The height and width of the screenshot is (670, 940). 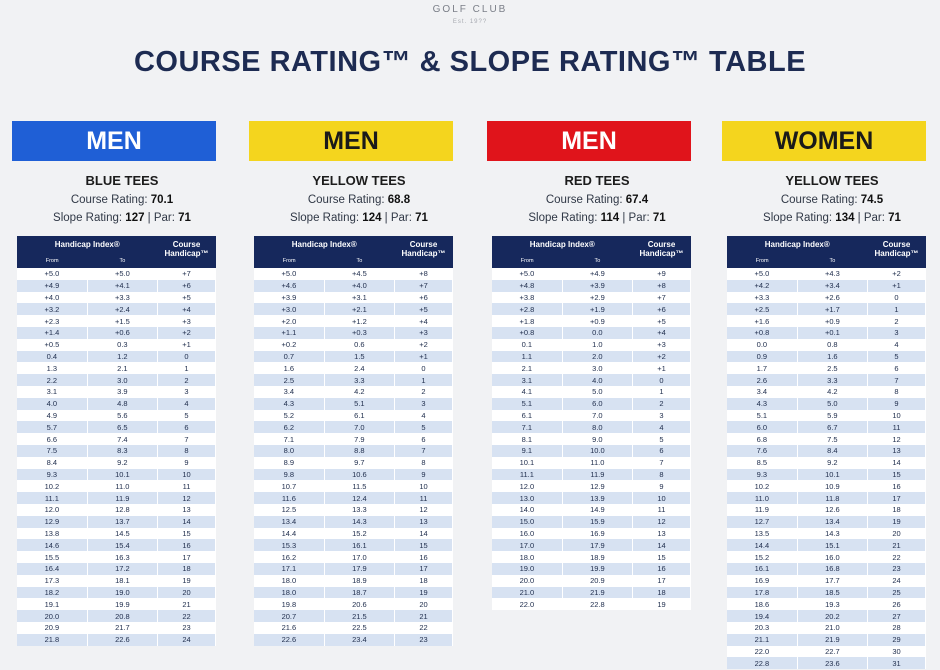 I want to click on table-row: 6.6 7.4 7, so click(x=116, y=439).